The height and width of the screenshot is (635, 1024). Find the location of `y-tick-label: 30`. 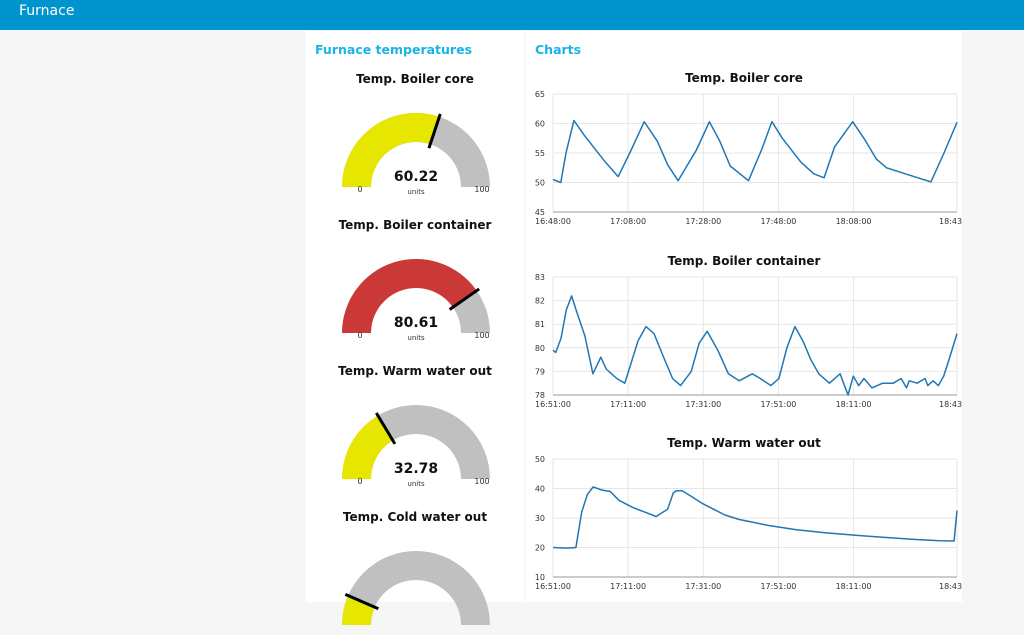

y-tick-label: 30 is located at coordinates (540, 518).